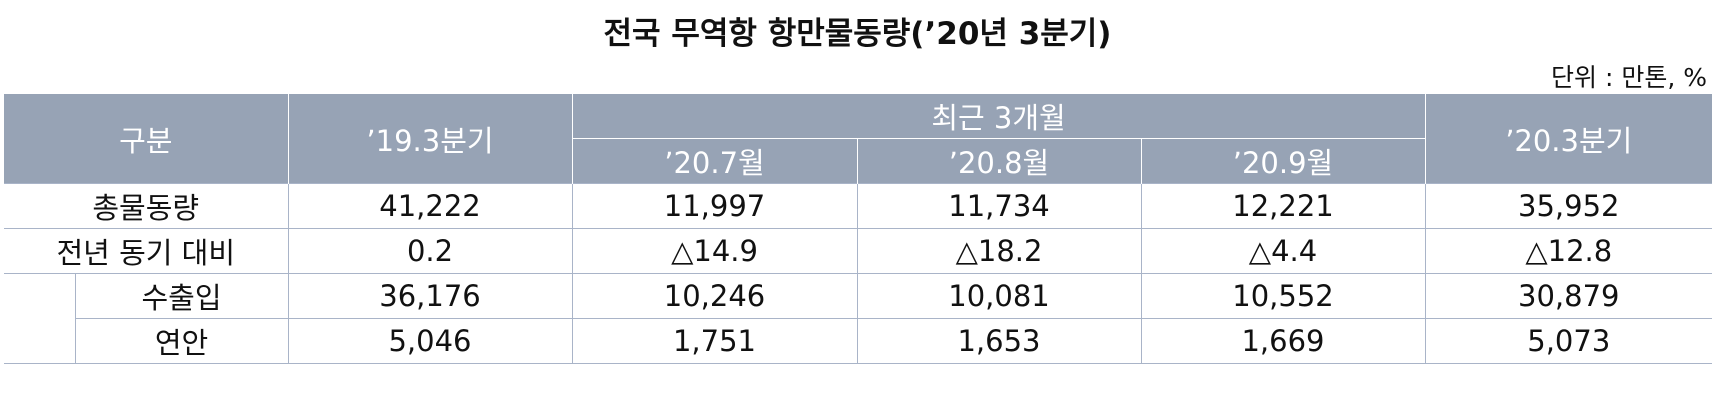 This screenshot has height=420, width=1715. I want to click on header-cell: ’20.7월, so click(715, 161).